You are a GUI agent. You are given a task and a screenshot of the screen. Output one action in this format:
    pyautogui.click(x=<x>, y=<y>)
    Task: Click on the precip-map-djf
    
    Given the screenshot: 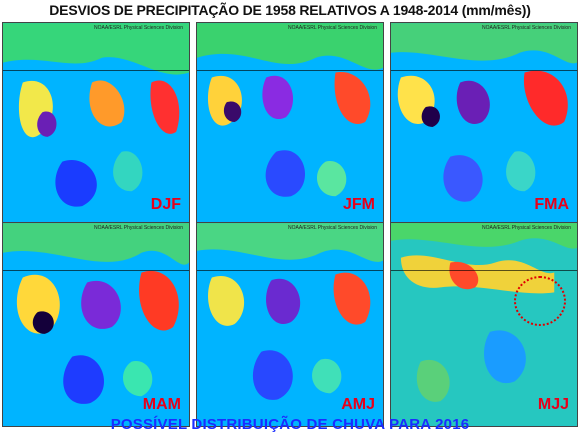 What is the action you would take?
    pyautogui.click(x=96, y=124)
    